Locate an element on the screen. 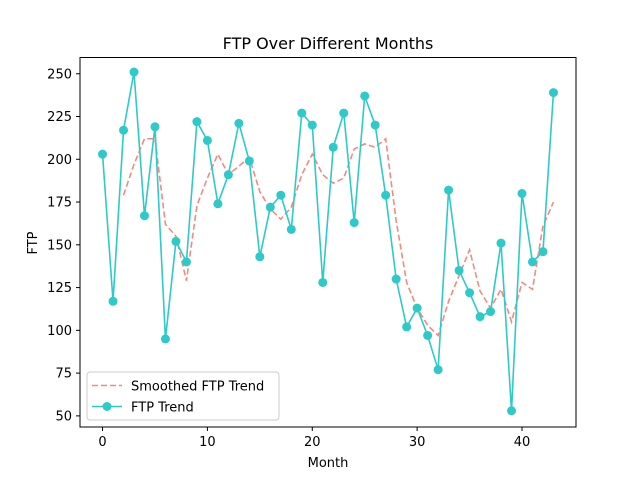 The height and width of the screenshot is (480, 640). y-axis-ticks: 50 75 100 125 150 175 200 225 250 is located at coordinates (63, 245).